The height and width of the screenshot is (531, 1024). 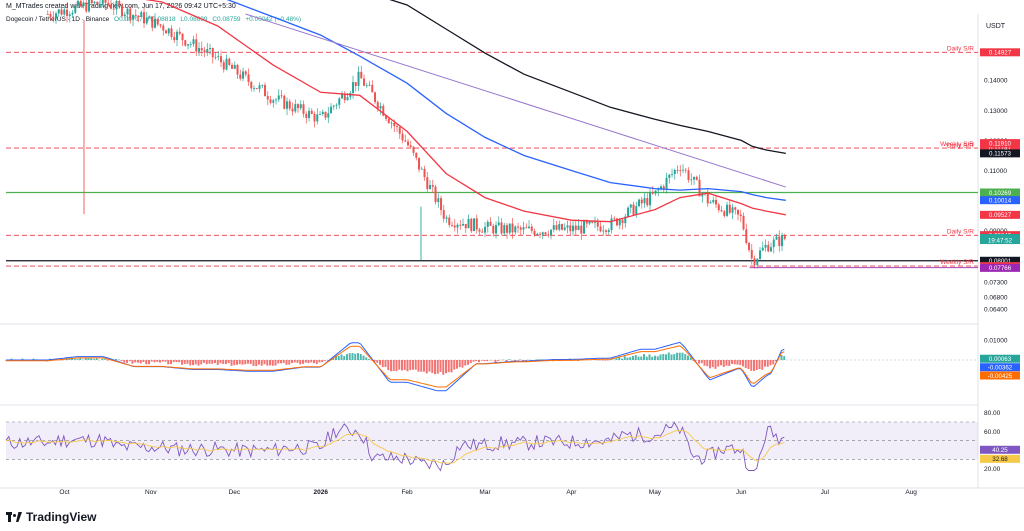 What do you see at coordinates (1000, 143) in the screenshot?
I see `price-badge` at bounding box center [1000, 143].